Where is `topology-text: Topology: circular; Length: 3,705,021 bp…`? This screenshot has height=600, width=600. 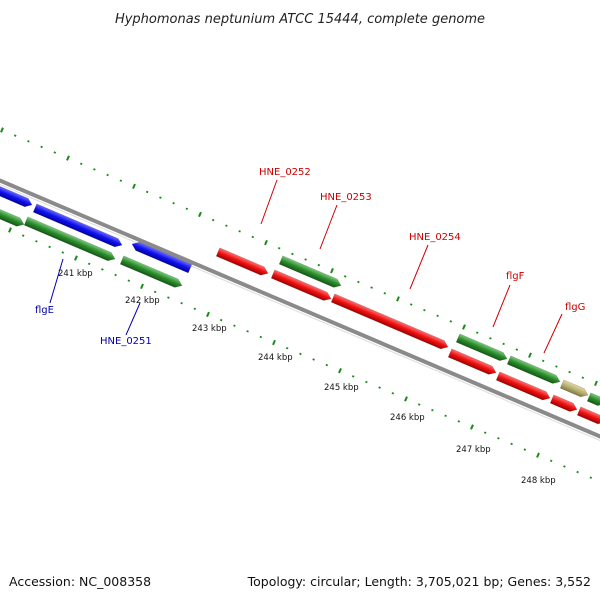 topology-text: Topology: circular; Length: 3,705,021 bp… is located at coordinates (419, 581).